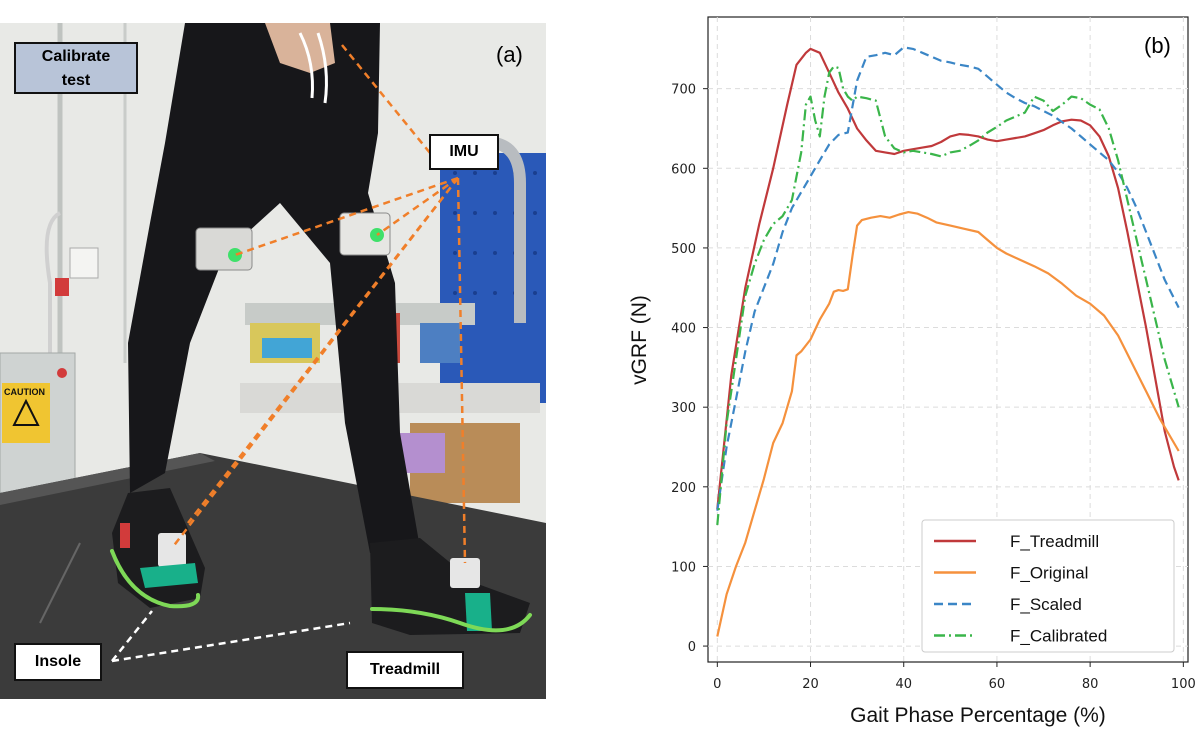 This screenshot has width=1204, height=747. Describe the element at coordinates (24, 392) in the screenshot. I see `caution-sign-text: CAUTION` at that location.